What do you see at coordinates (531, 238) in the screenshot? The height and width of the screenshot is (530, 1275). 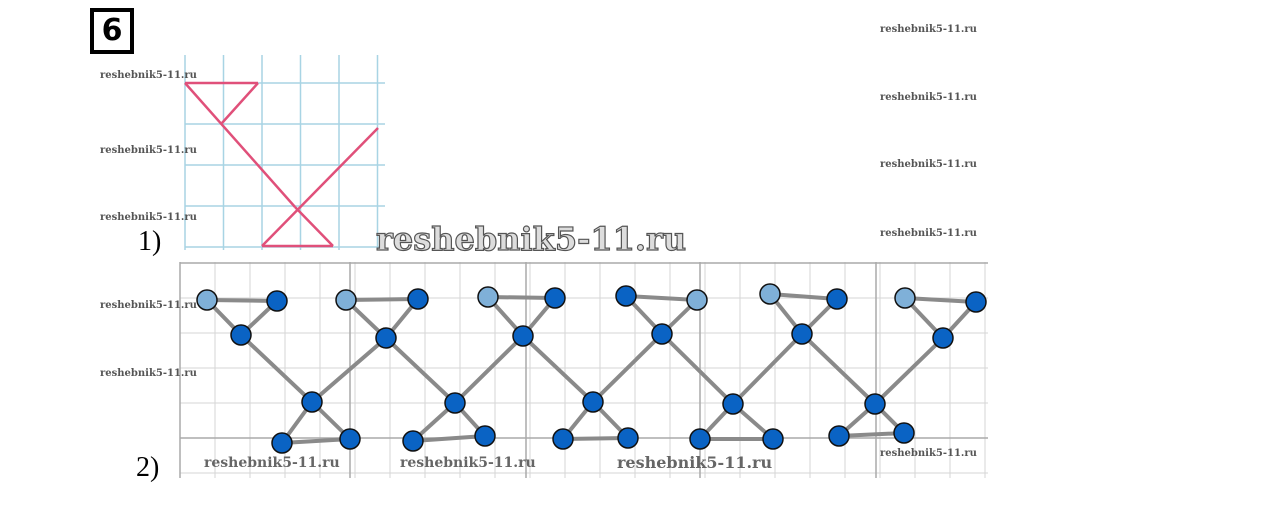 I see `watermark-large: reshebnik5-11.ru` at bounding box center [531, 238].